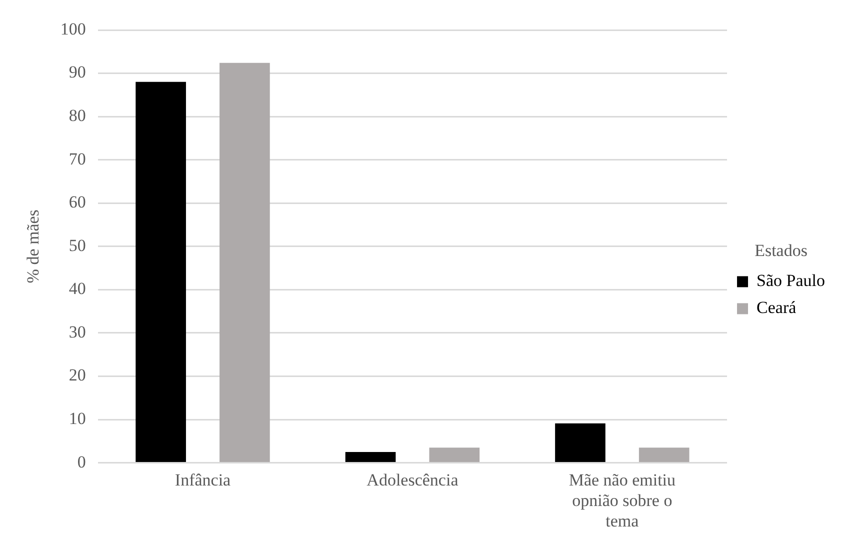 Image resolution: width=855 pixels, height=545 pixels. I want to click on y-tick-label: 70, so click(77, 158).